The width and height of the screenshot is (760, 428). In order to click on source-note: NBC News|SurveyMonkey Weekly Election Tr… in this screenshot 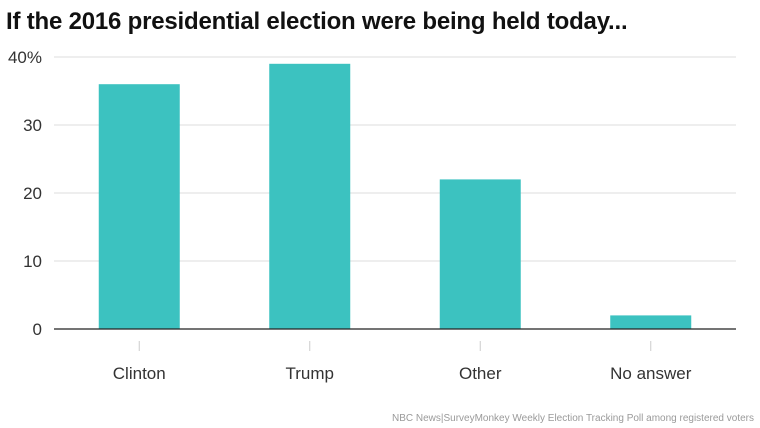, I will do `click(572, 418)`.